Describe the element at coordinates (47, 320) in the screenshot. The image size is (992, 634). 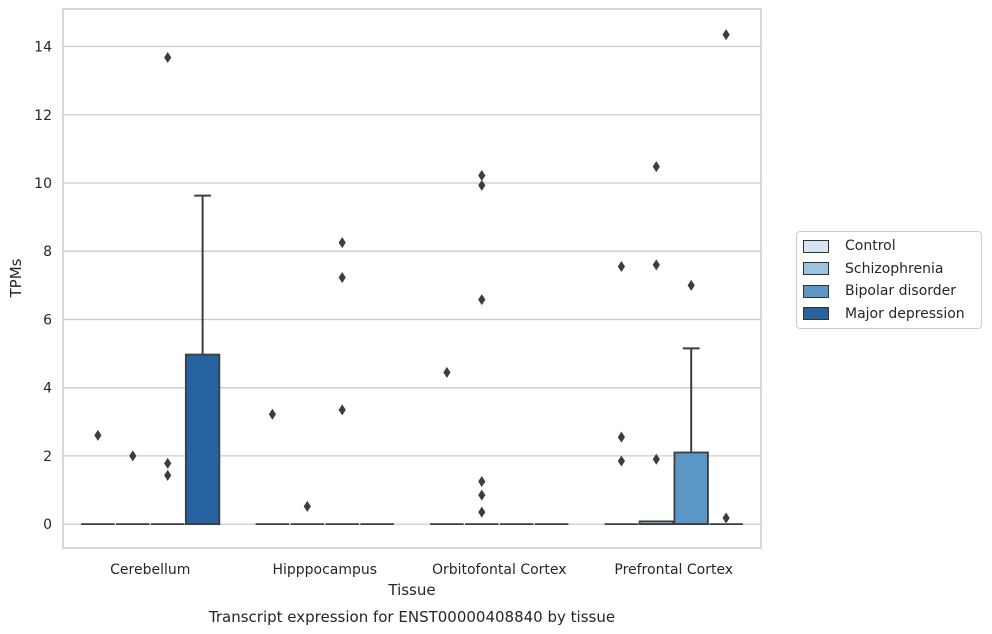
I see `y-tick-label: 6` at that location.